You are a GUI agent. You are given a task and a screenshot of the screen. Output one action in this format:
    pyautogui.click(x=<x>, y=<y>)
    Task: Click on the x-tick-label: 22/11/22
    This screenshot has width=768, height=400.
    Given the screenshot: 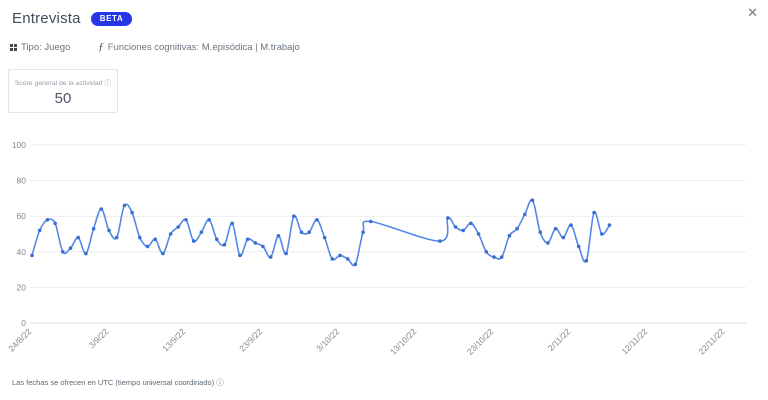 What is the action you would take?
    pyautogui.click(x=711, y=341)
    